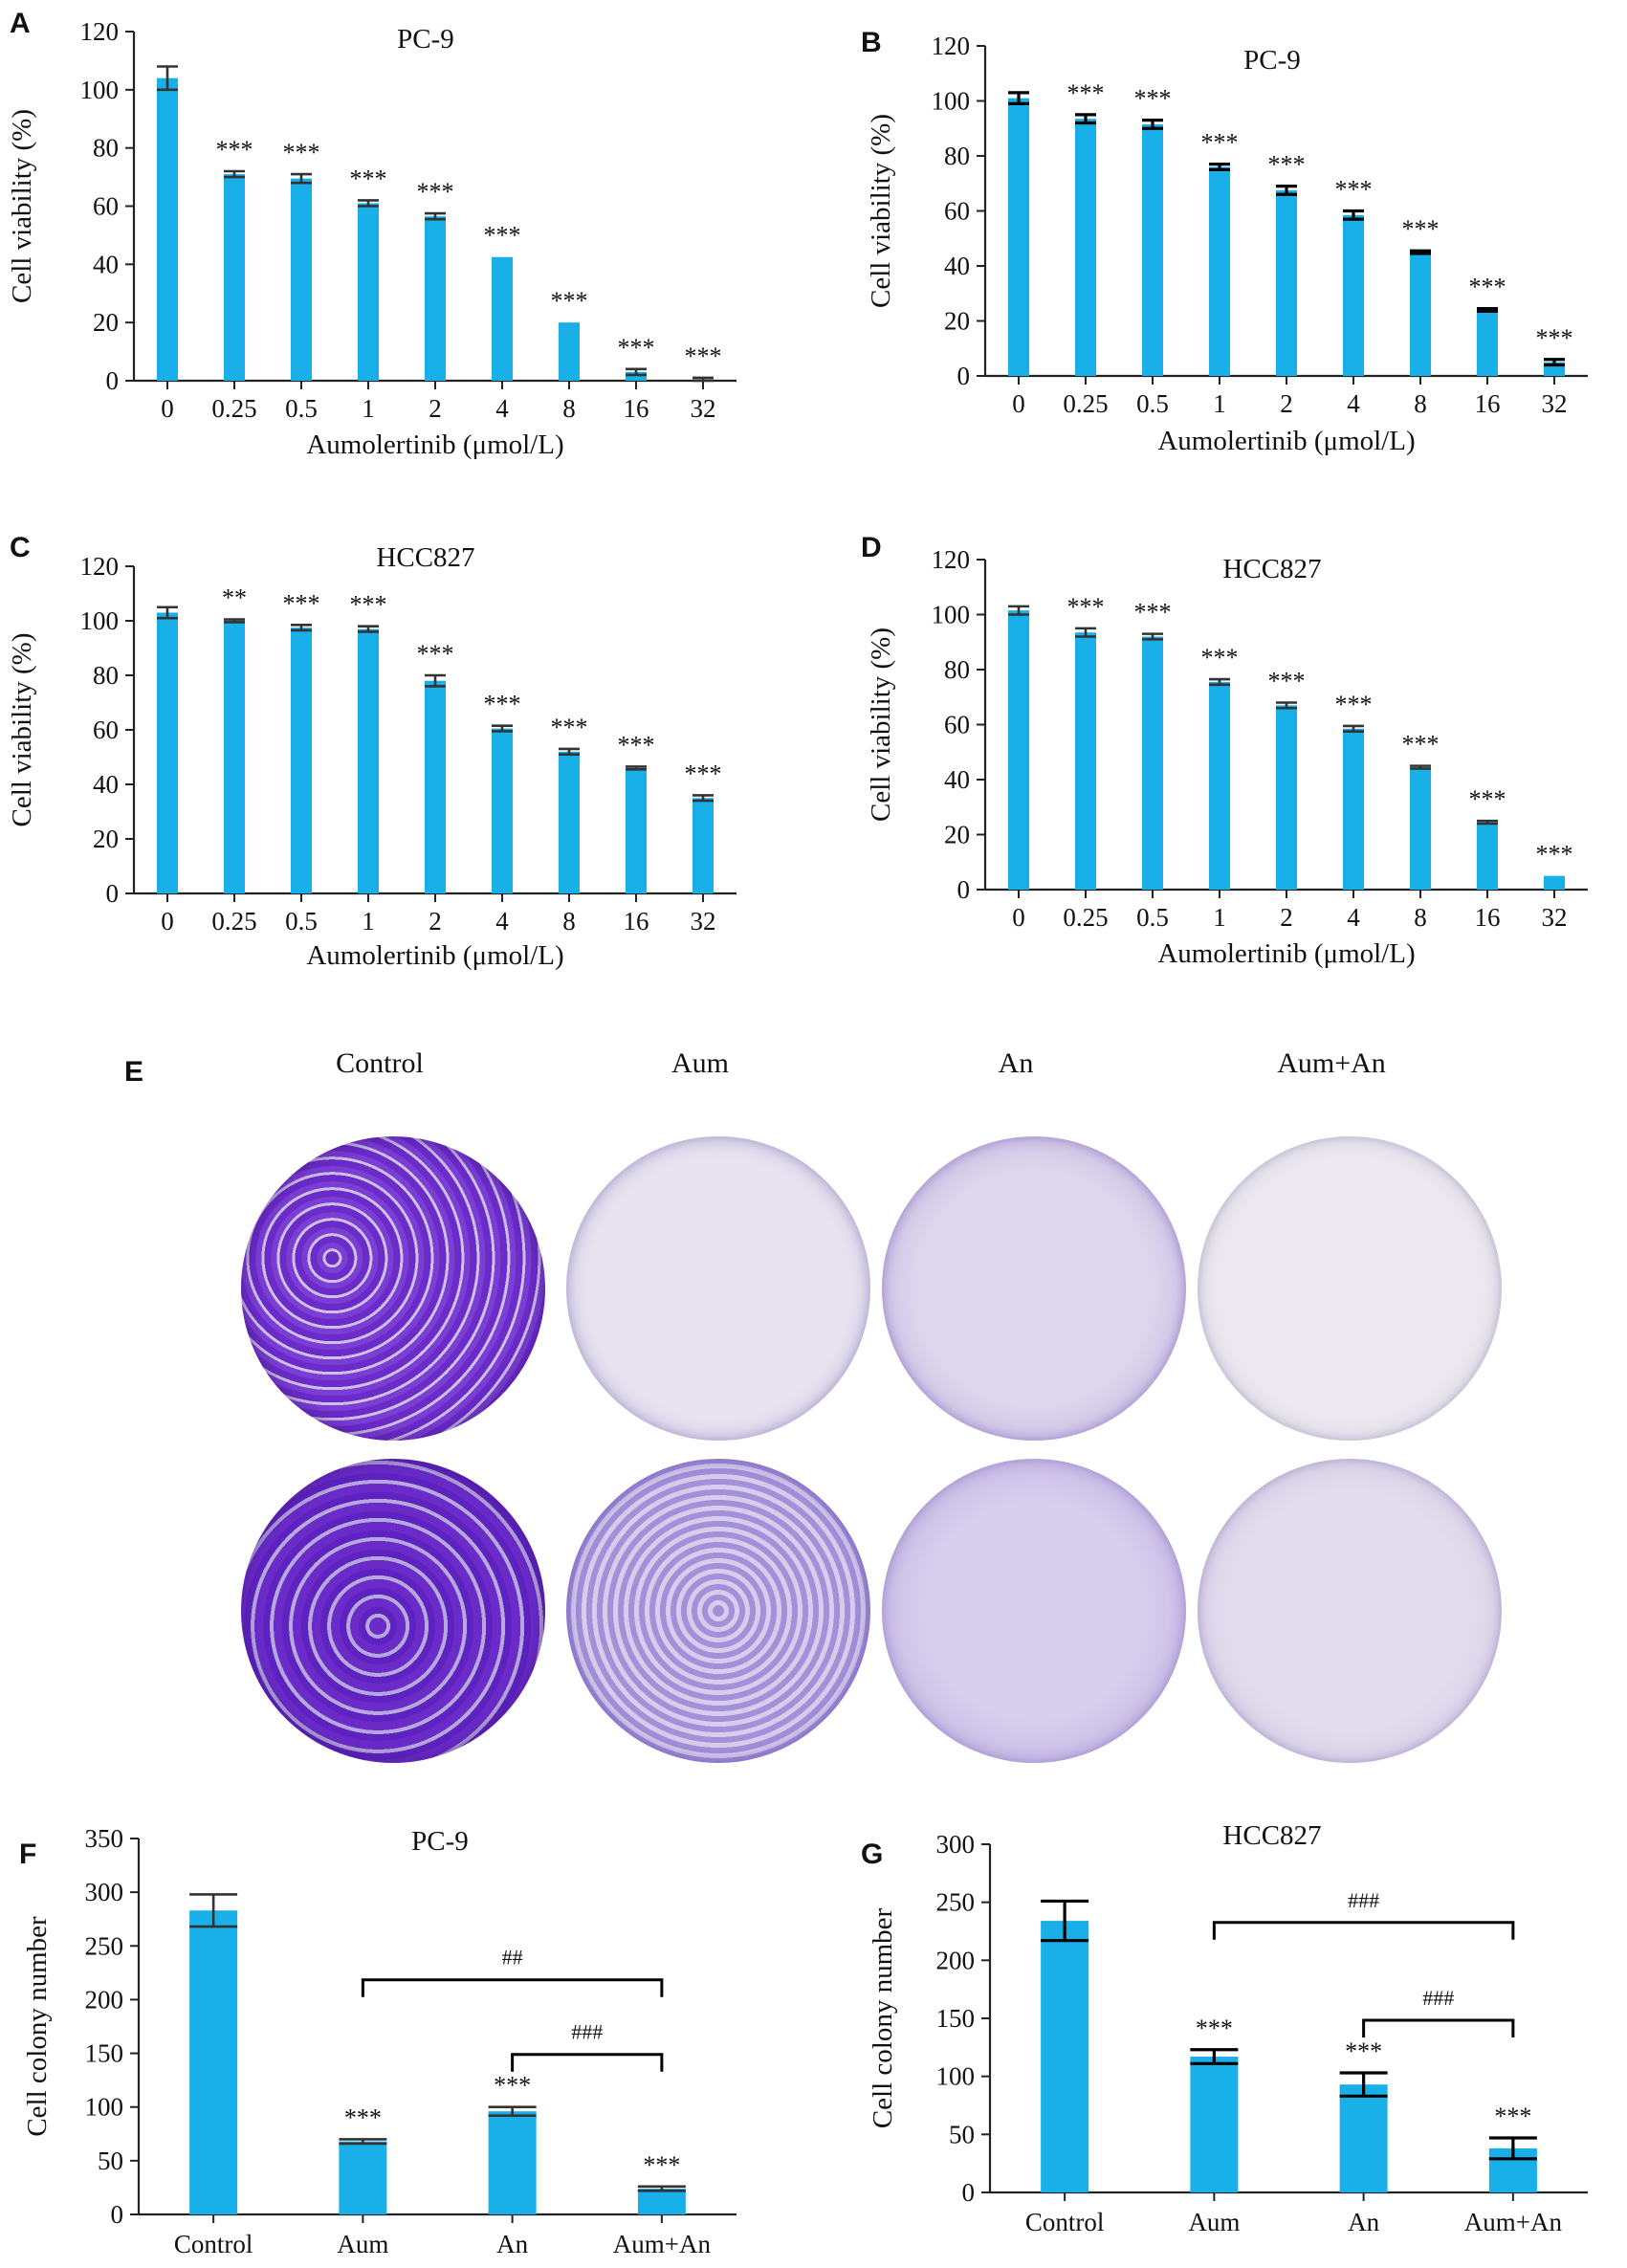 Image resolution: width=1627 pixels, height=2268 pixels. I want to click on dish-pc9-an, so click(1034, 1288).